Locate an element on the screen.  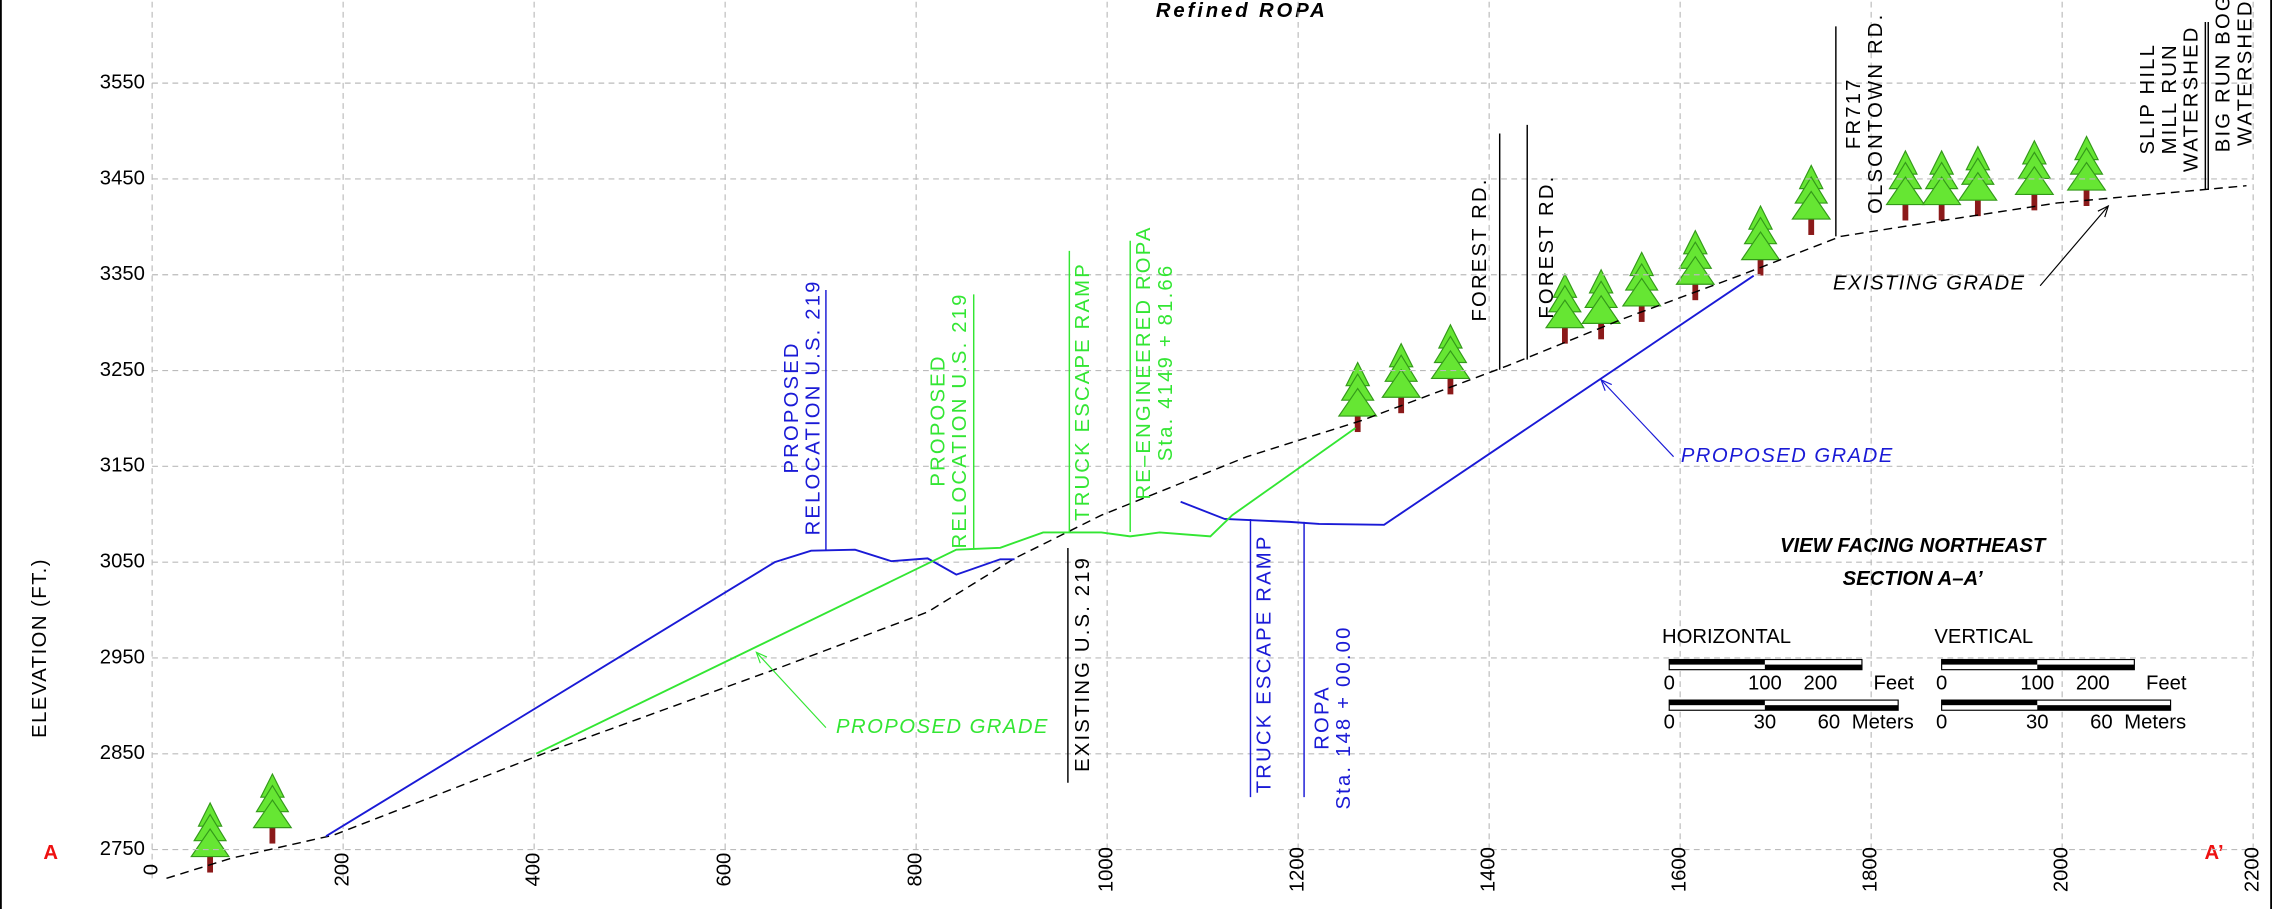
y-axis-label: ELEVATION (FT.) is located at coordinates (40, 648).